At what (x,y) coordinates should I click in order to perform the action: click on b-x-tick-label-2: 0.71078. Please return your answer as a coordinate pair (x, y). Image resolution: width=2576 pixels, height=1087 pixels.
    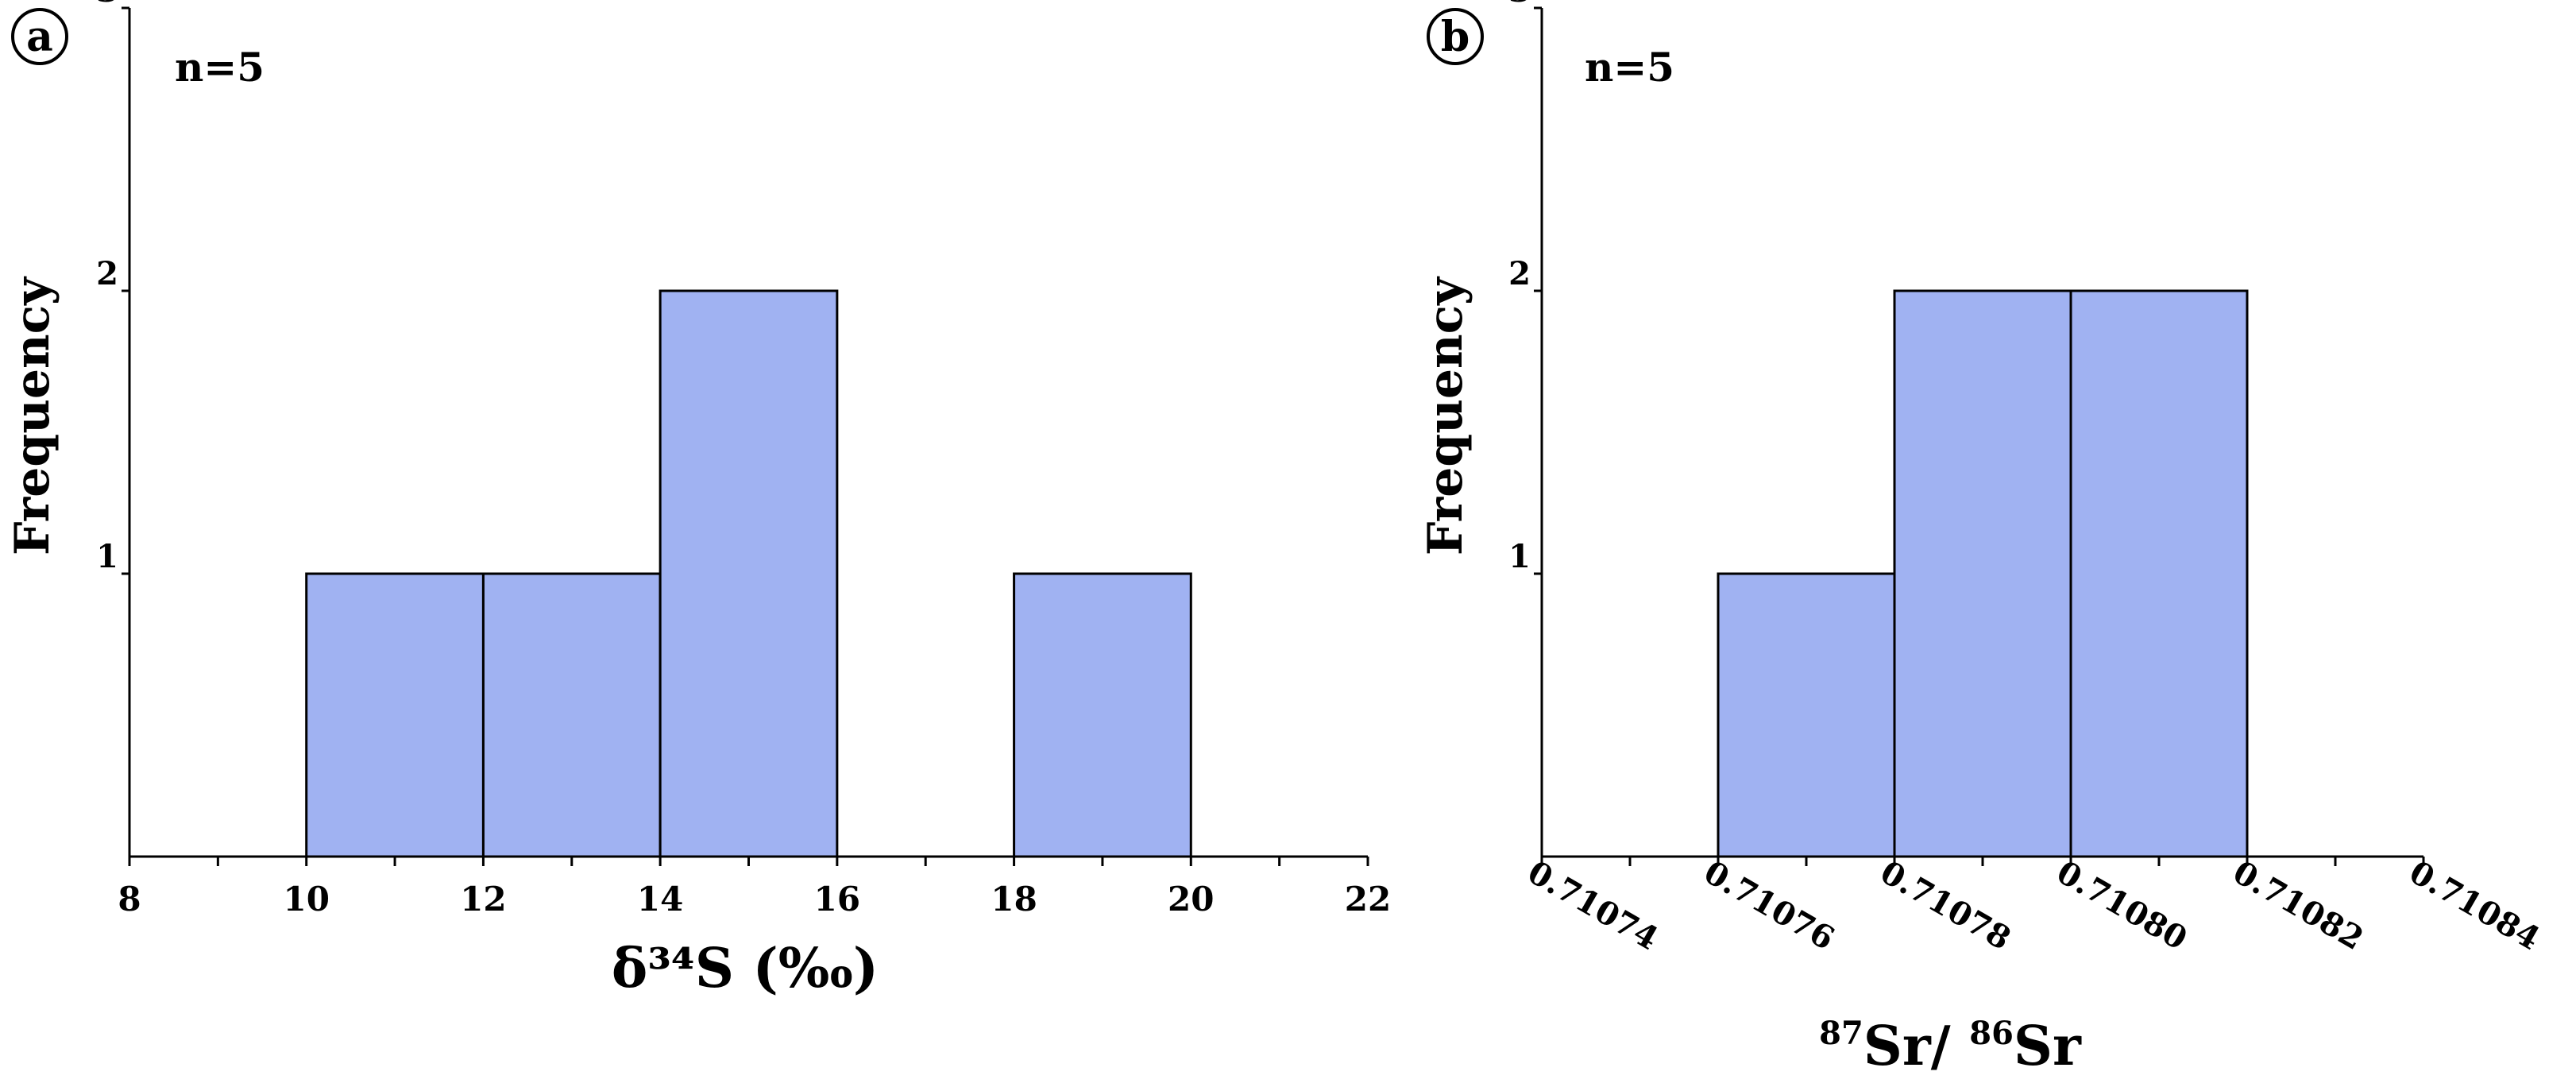
    Looking at the image, I should click on (1946, 905).